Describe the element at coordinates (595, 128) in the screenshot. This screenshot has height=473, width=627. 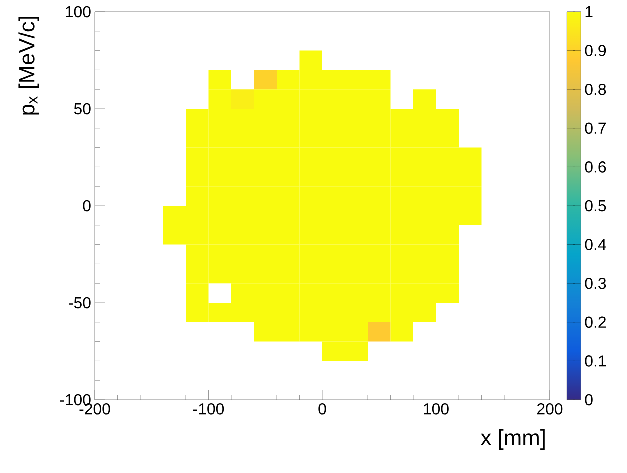
I see `color-bar-label: 0.7` at that location.